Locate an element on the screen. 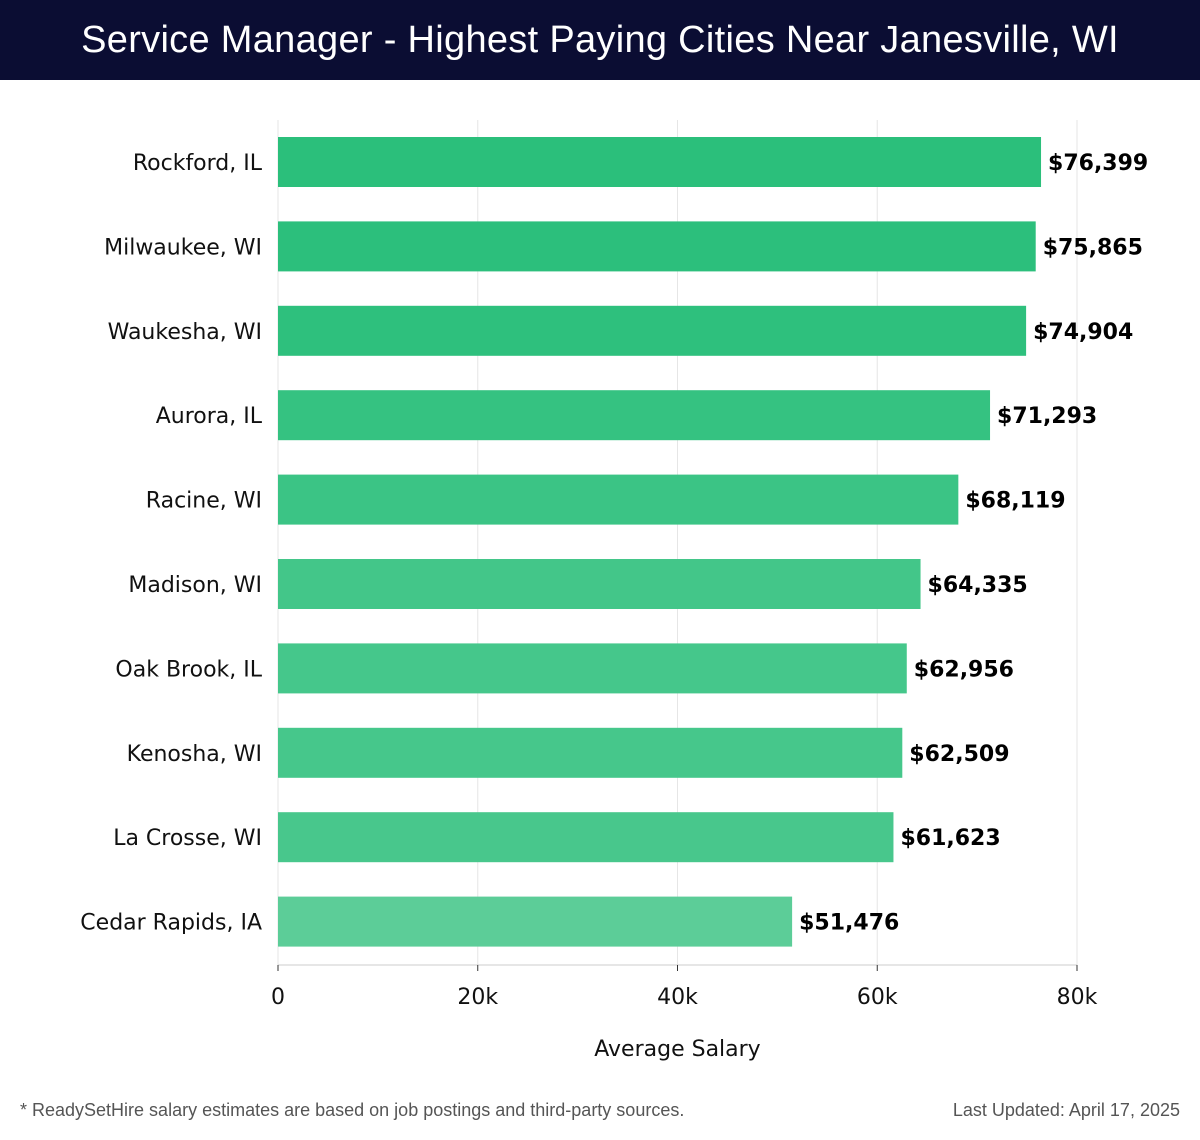  category-label: La Crosse, WI is located at coordinates (187, 838).